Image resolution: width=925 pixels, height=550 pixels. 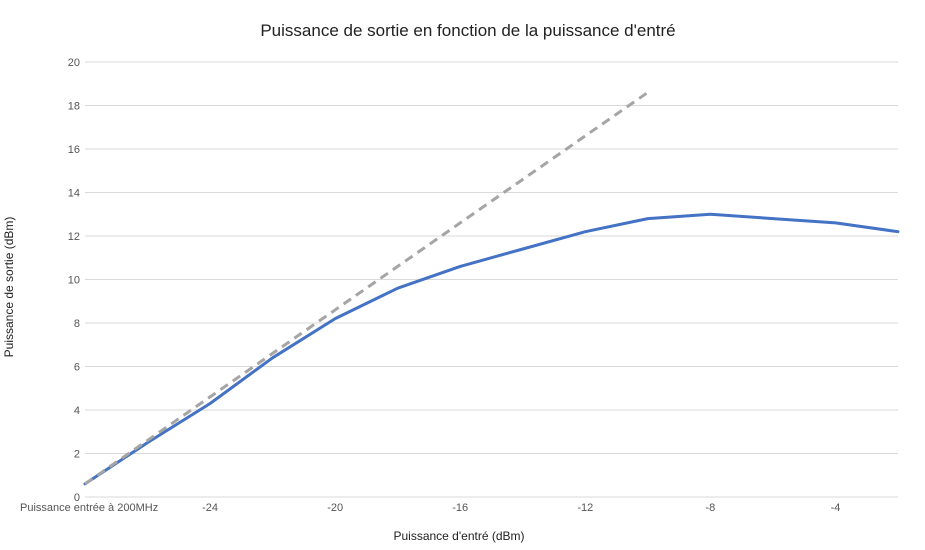 I want to click on y-tick-label: 20, so click(x=74, y=63).